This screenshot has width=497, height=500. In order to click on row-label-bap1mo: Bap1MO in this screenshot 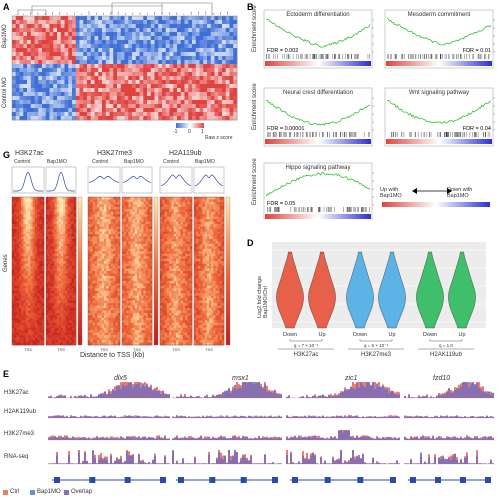, I will do `click(5, 36)`.